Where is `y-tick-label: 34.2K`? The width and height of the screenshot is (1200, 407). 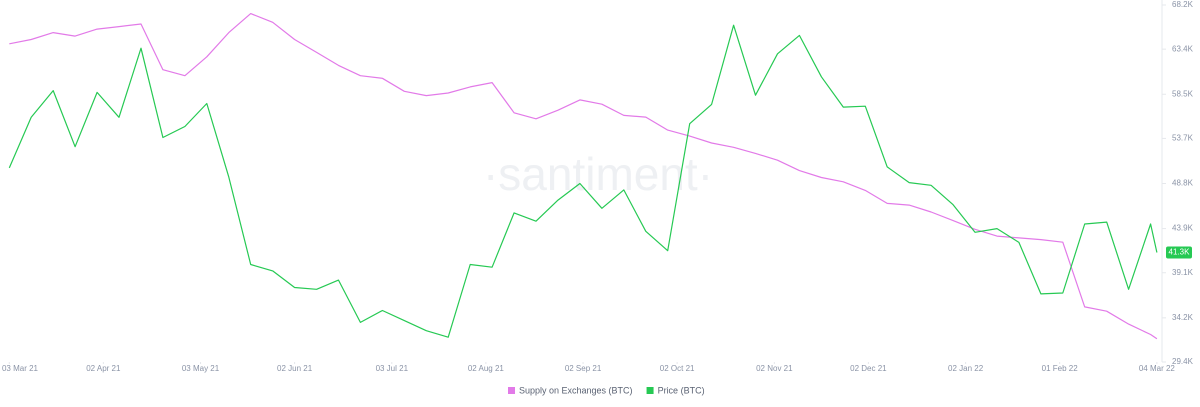
y-tick-label: 34.2K is located at coordinates (1183, 317).